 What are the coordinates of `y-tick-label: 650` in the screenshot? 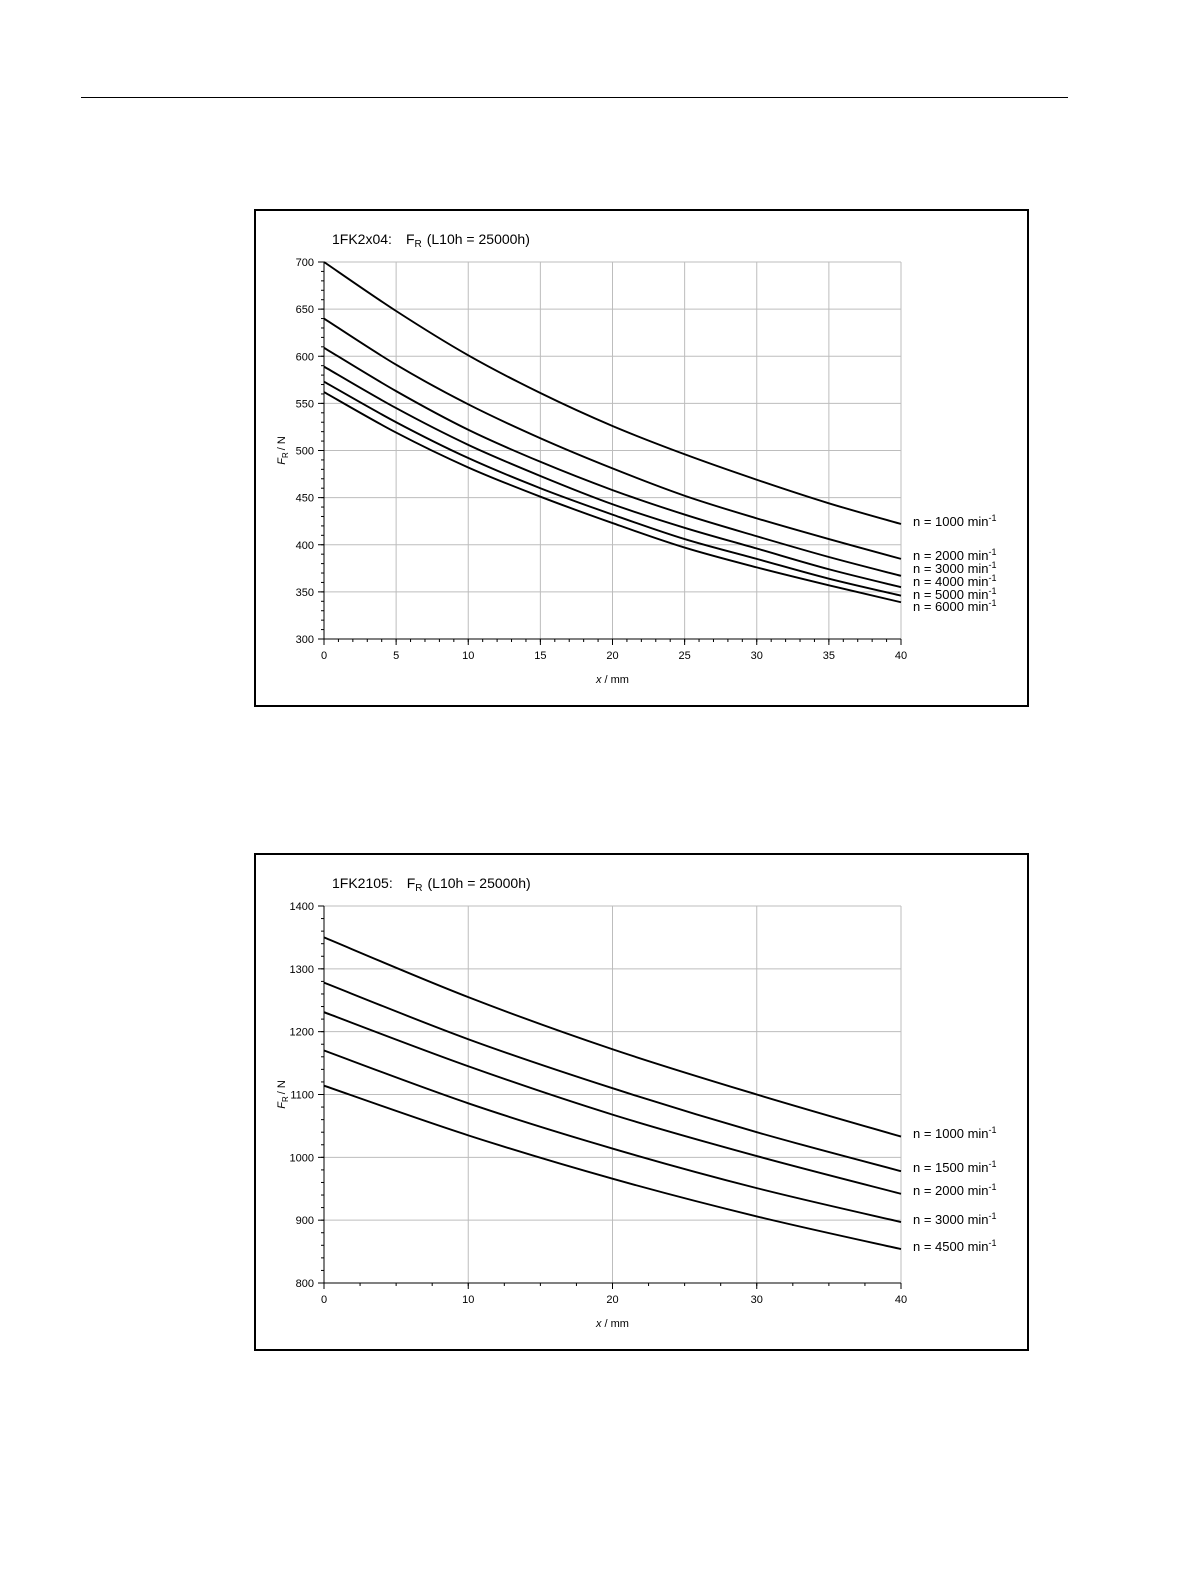 It's located at (305, 310).